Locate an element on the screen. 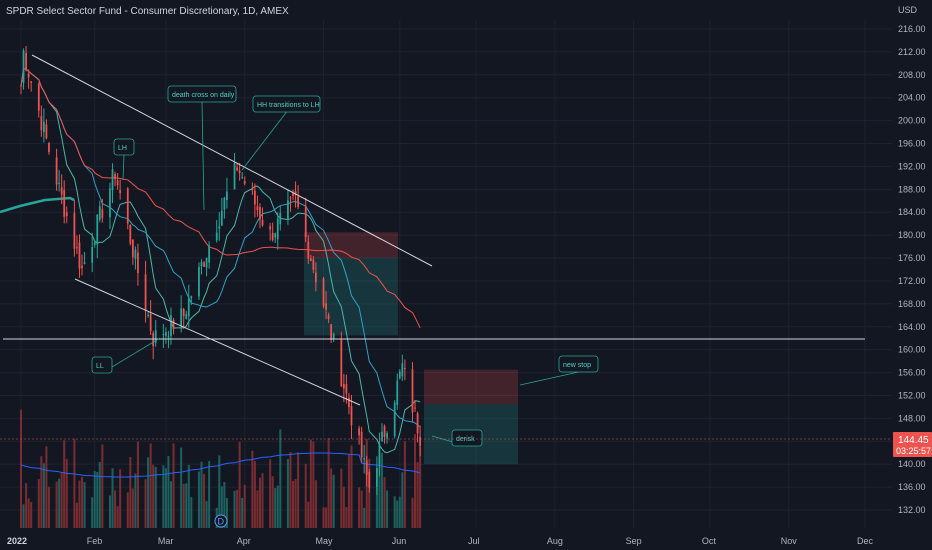  dividend-marker-letter: D is located at coordinates (221, 522).